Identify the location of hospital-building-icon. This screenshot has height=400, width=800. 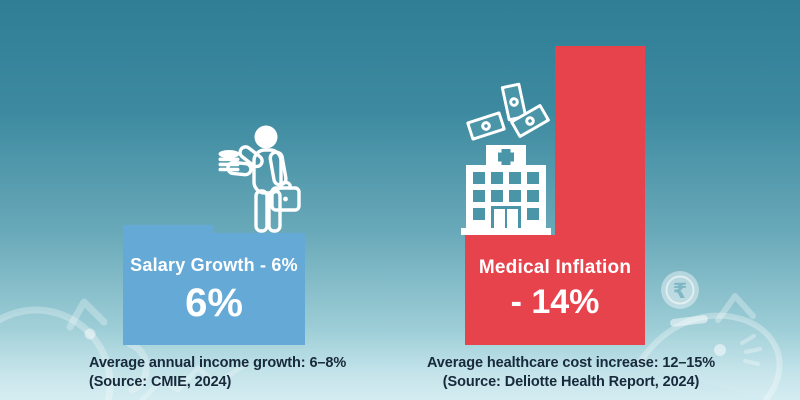
(506, 190).